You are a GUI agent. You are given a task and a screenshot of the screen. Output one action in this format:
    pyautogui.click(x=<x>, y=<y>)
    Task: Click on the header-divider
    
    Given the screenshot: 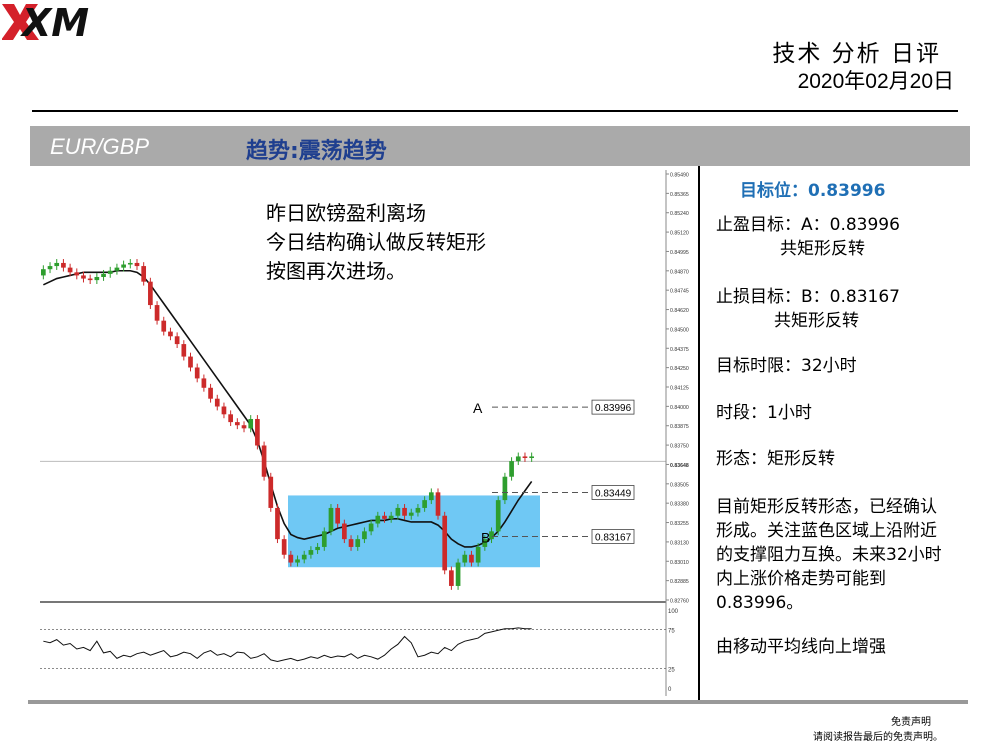 What is the action you would take?
    pyautogui.click(x=495, y=111)
    